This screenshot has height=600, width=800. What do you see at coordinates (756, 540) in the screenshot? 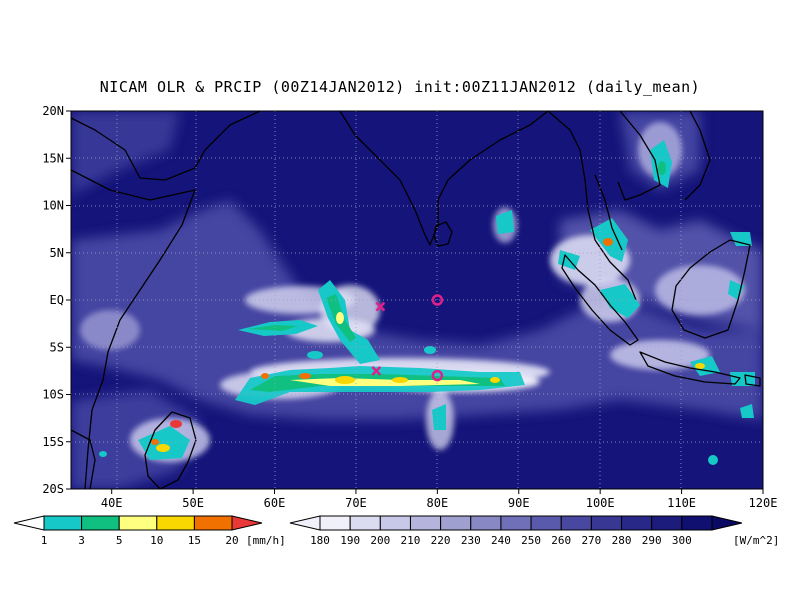
I see `colorbar-unit: [W/m^2]` at bounding box center [756, 540].